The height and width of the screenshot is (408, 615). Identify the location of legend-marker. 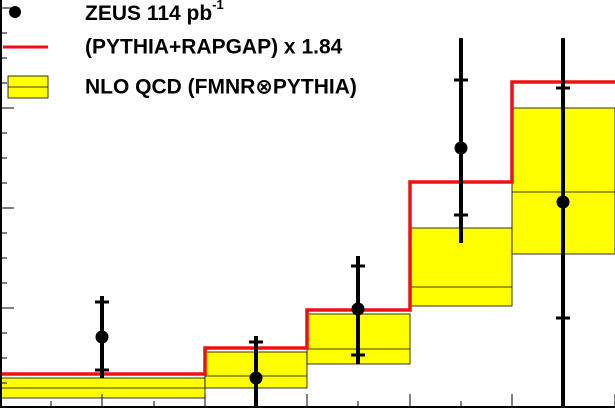
(15, 12).